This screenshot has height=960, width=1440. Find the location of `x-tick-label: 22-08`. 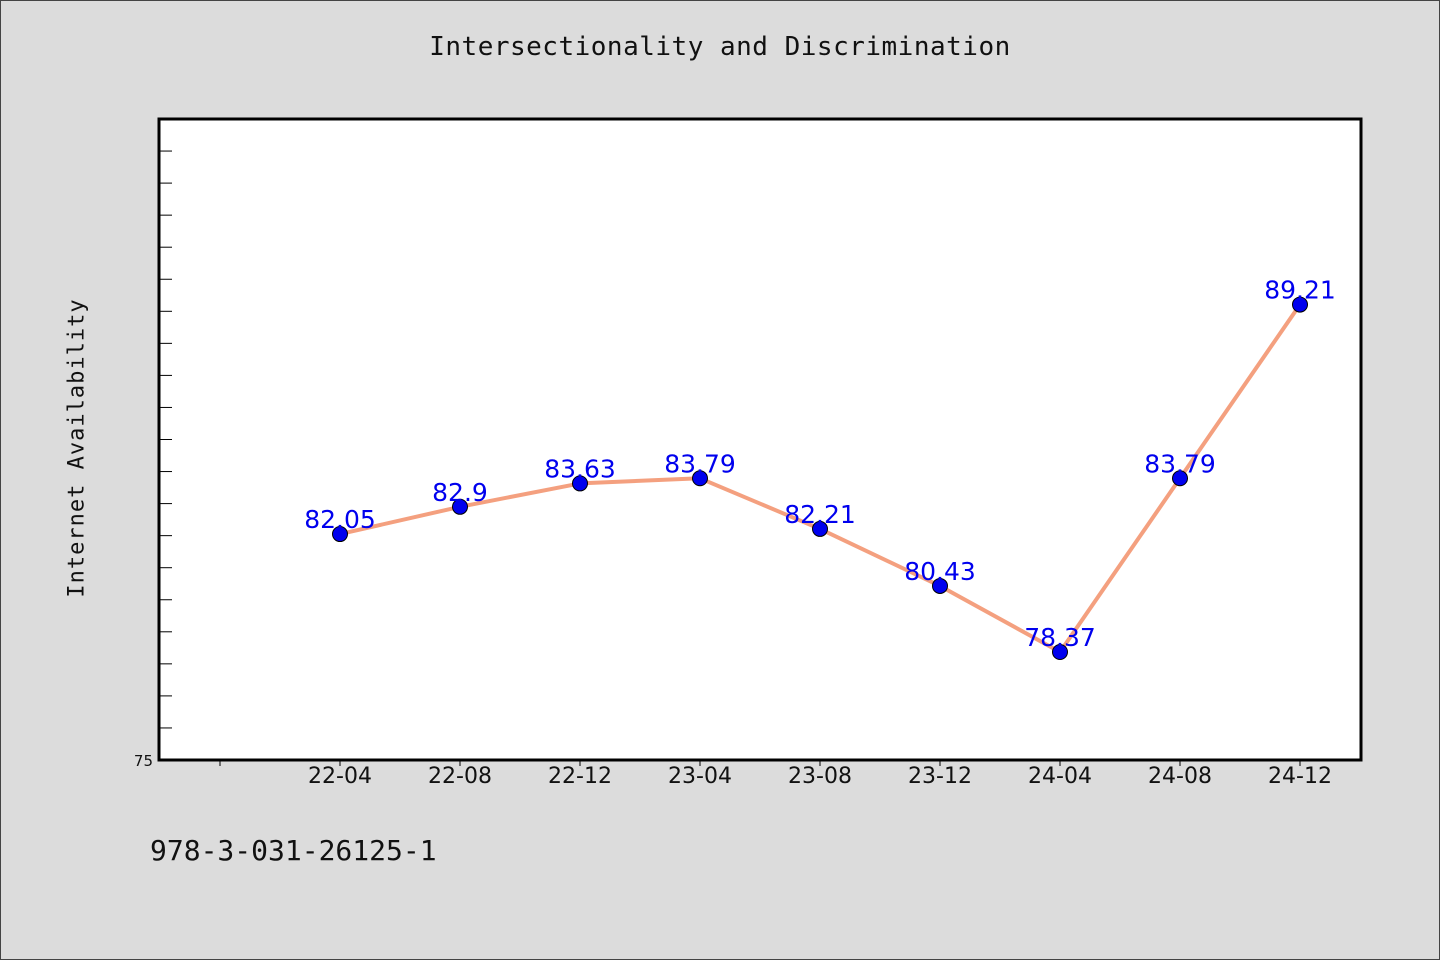

x-tick-label: 22-08 is located at coordinates (460, 776).